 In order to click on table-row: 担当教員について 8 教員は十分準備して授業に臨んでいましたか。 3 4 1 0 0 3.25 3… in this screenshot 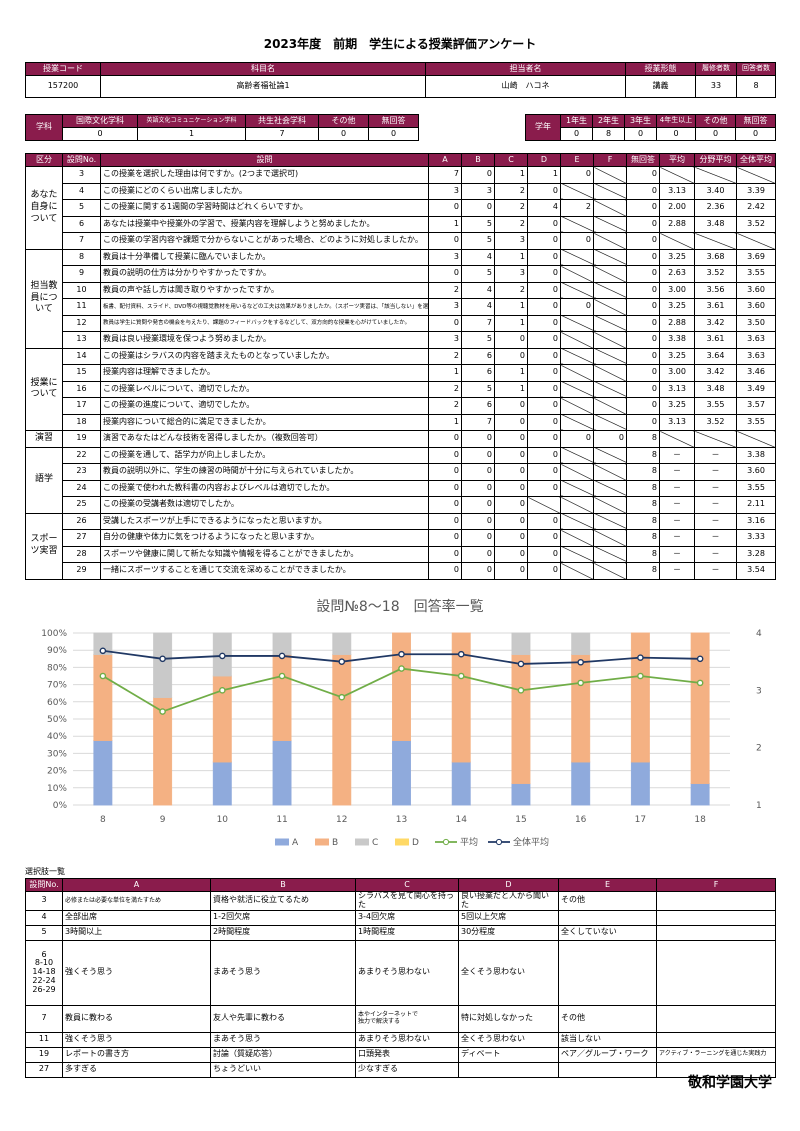, I will do `click(400, 298)`.